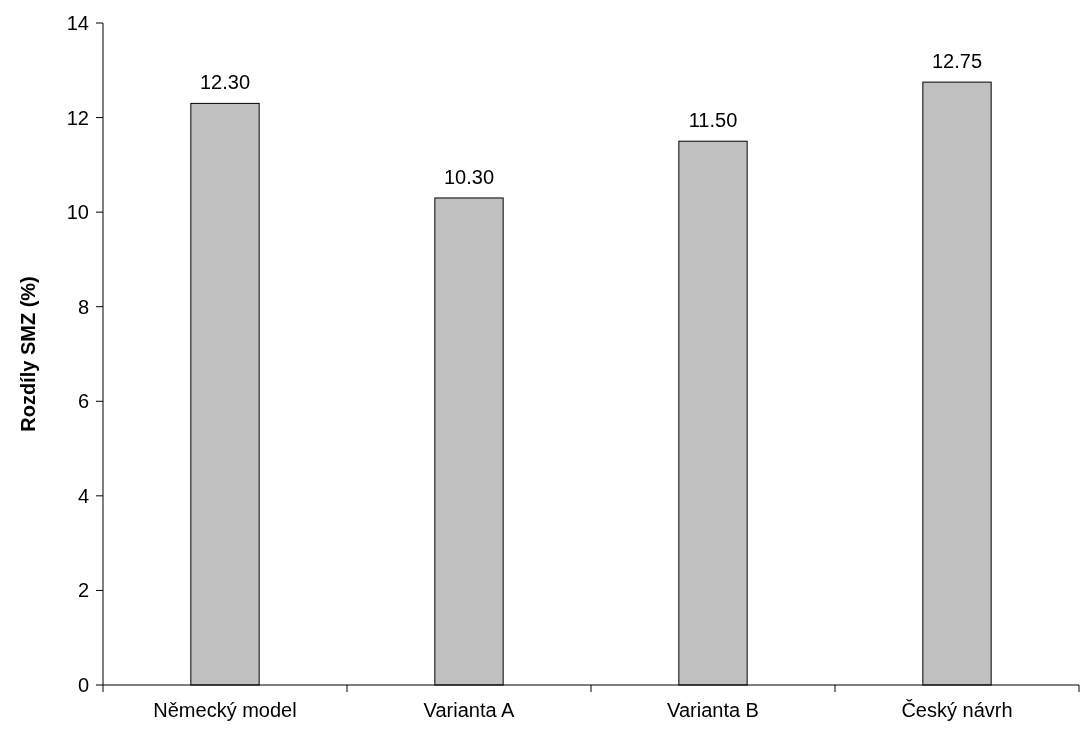  What do you see at coordinates (469, 710) in the screenshot?
I see `x-tick-label: Varianta A` at bounding box center [469, 710].